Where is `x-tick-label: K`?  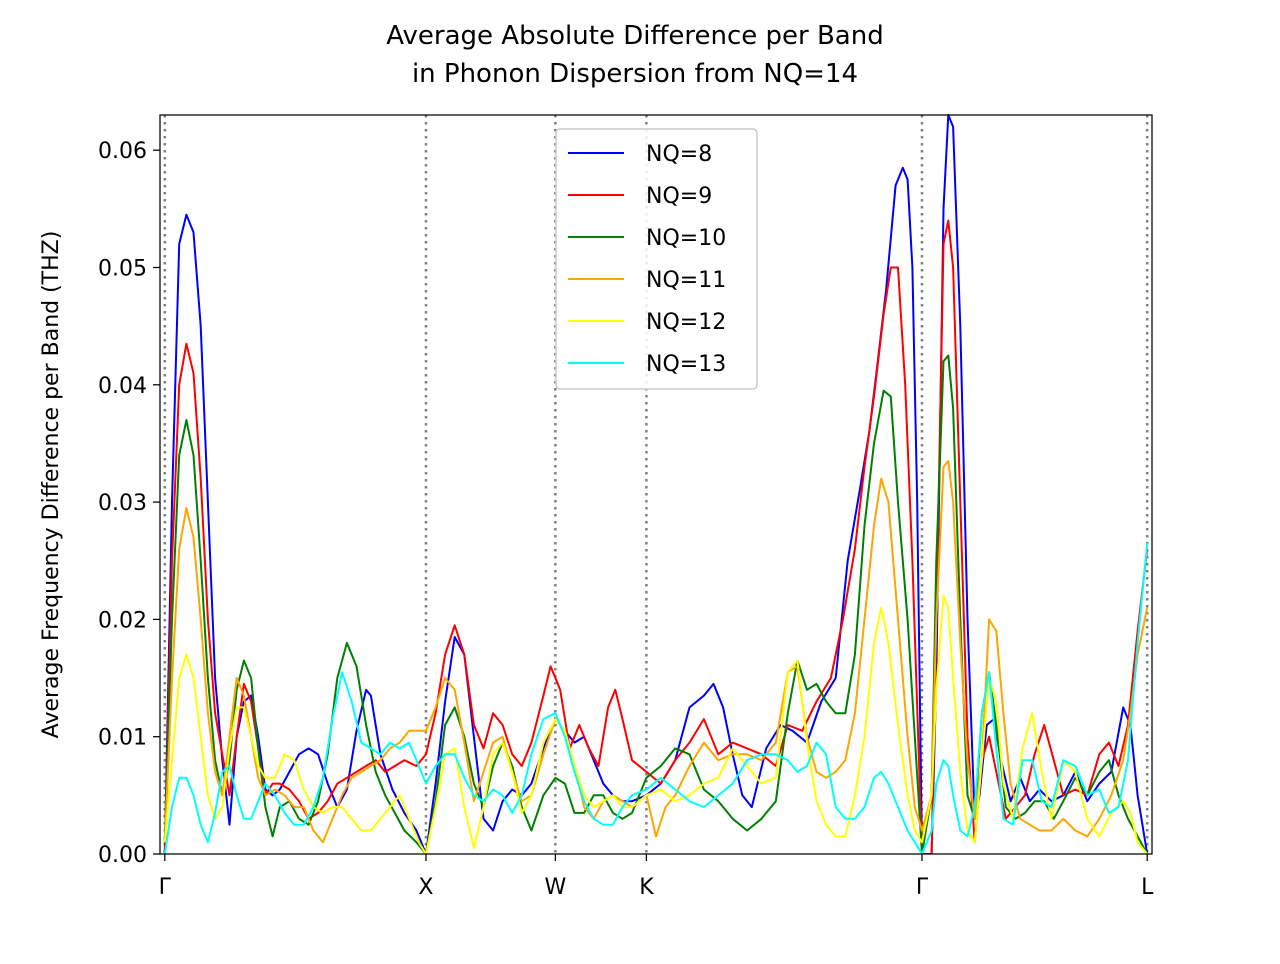
x-tick-label: K is located at coordinates (646, 887).